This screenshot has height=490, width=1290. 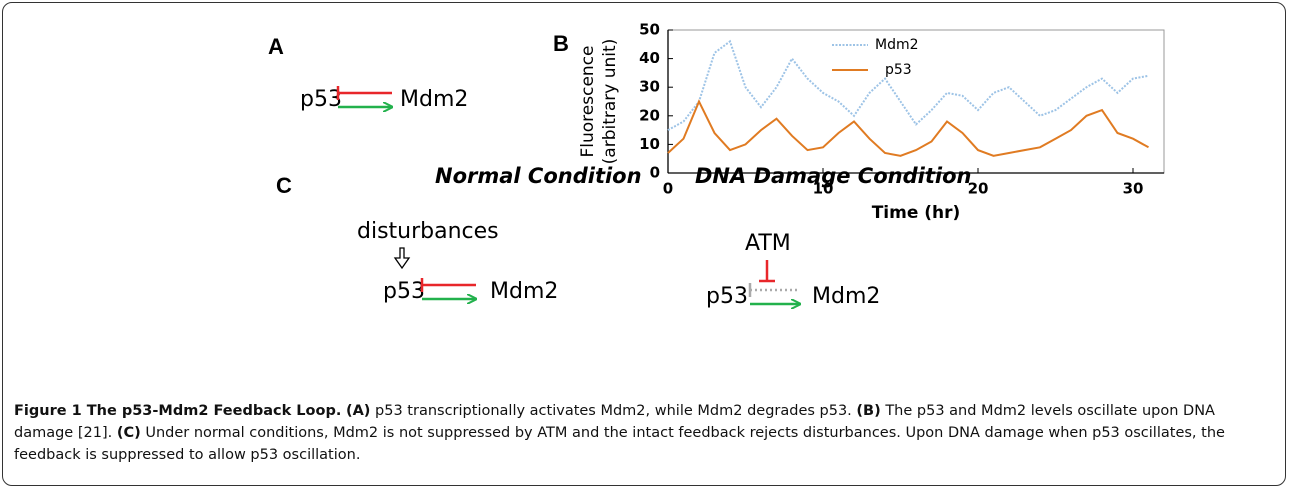 What do you see at coordinates (276, 46) in the screenshot?
I see `panel-label: A` at bounding box center [276, 46].